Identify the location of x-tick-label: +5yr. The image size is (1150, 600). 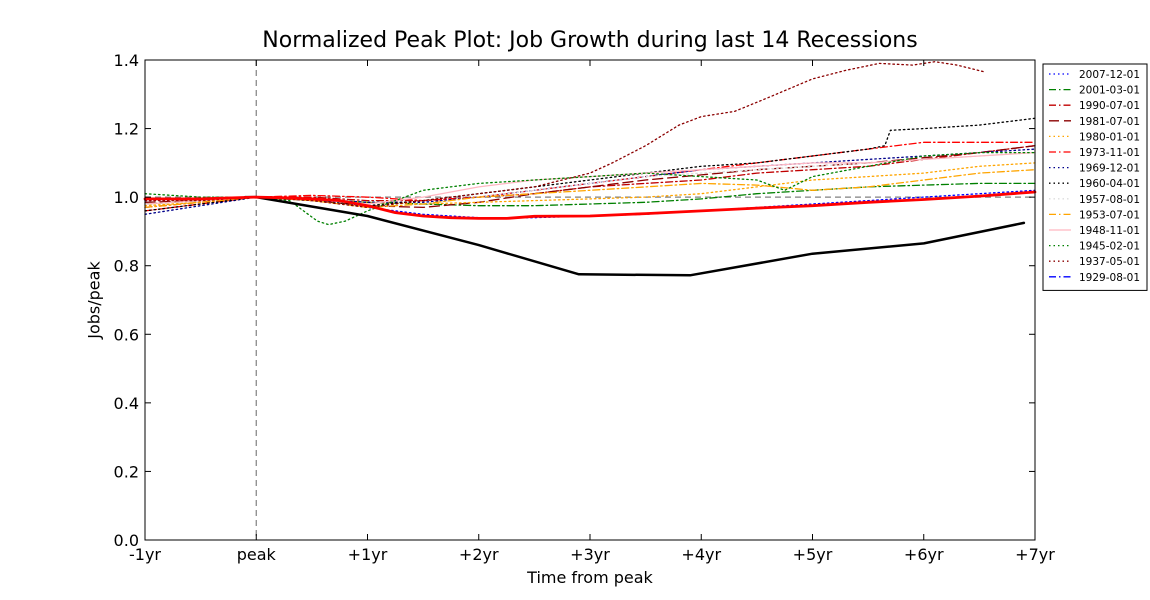
(813, 554).